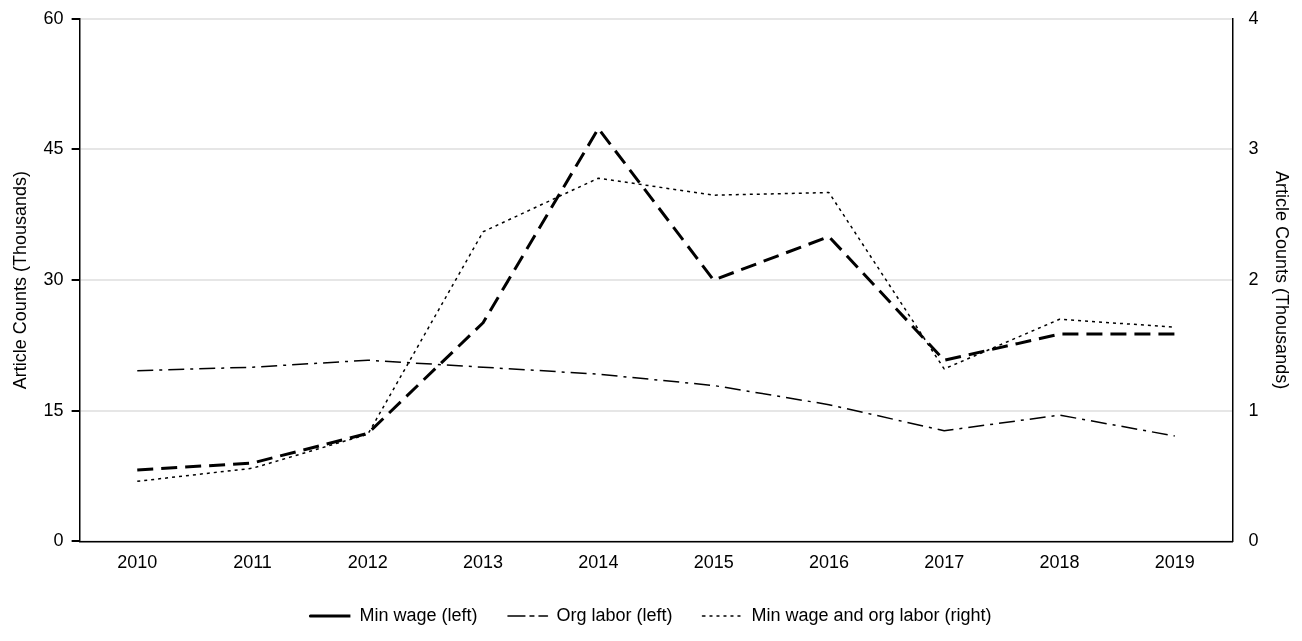 Image resolution: width=1302 pixels, height=641 pixels. I want to click on x-tick-label: 2019, so click(1174, 562).